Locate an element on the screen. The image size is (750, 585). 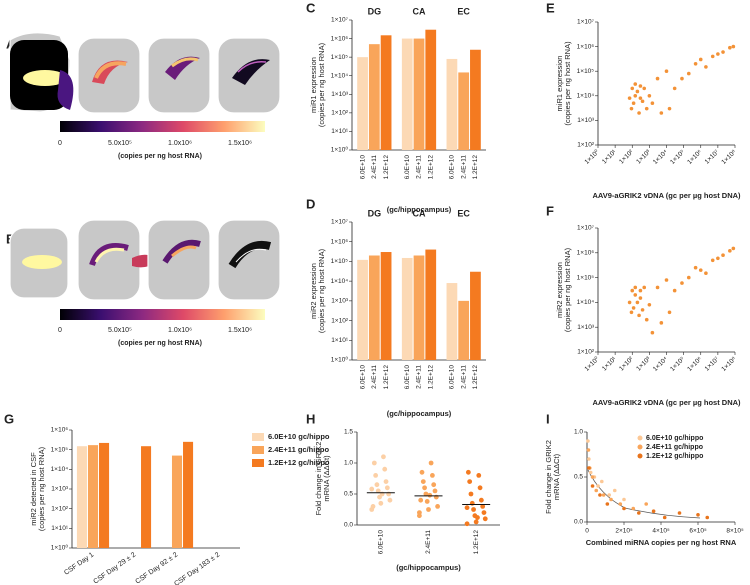
x-tick-label: 8×10⁵ is located at coordinates (735, 531).